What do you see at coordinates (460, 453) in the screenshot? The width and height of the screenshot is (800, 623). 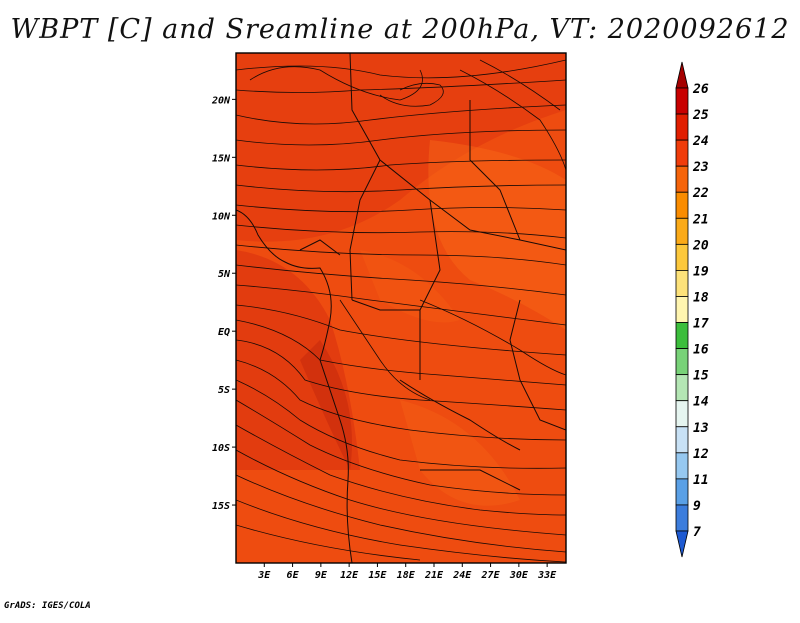 I see `cool-band-south` at bounding box center [460, 453].